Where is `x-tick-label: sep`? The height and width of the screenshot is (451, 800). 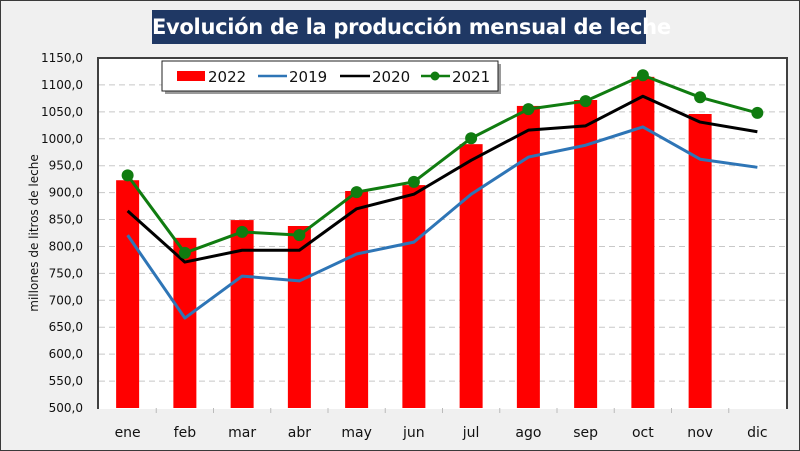
x-tick-label: sep is located at coordinates (585, 433).